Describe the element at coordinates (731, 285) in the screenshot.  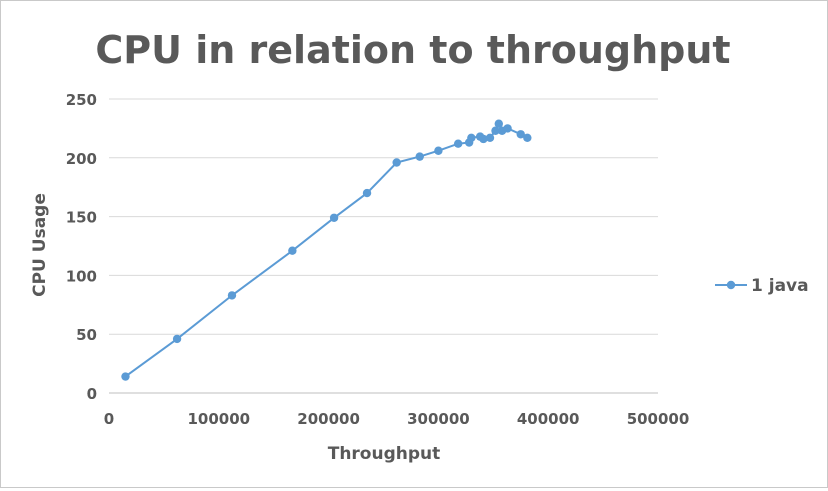
I see `legend-marker` at that location.